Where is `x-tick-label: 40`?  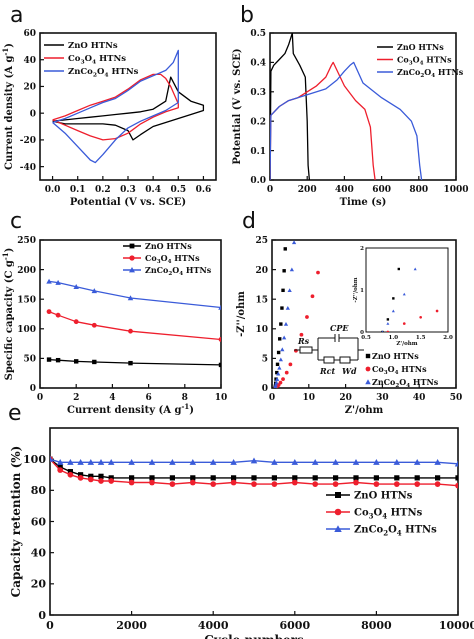 x-tick-label: 40 is located at coordinates (419, 398).